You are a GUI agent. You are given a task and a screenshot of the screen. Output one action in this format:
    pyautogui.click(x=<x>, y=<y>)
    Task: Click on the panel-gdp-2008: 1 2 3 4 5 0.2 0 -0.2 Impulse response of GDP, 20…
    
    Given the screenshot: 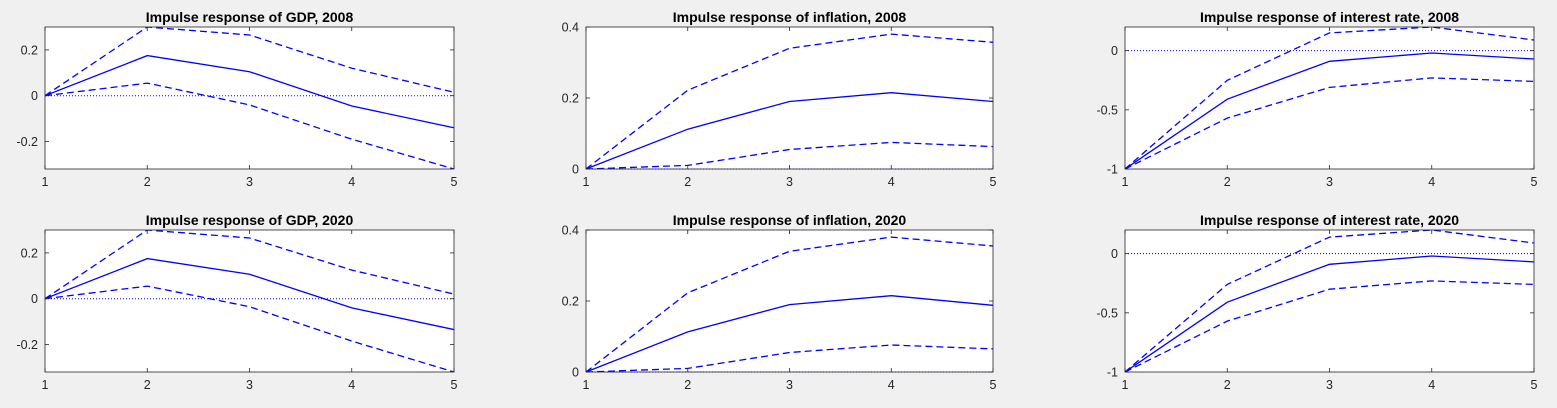 What is the action you would take?
    pyautogui.click(x=236, y=99)
    